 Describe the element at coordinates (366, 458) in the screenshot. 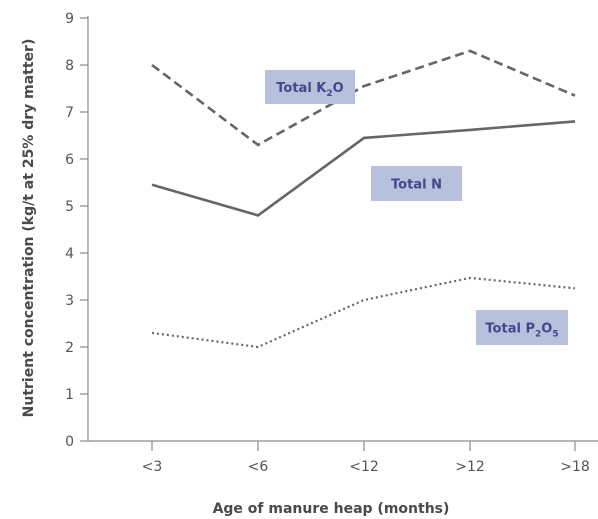

I see `x-axis-ticks: <3 <6 <12 >12 >18` at that location.